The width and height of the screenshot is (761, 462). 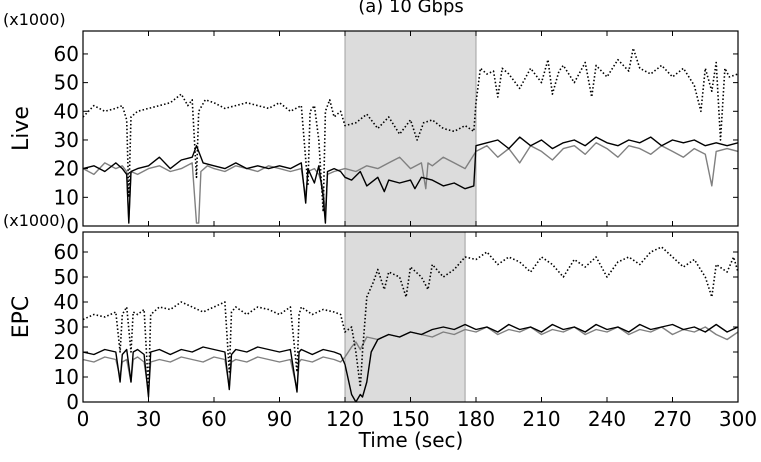 What do you see at coordinates (279, 419) in the screenshot?
I see `x-tick-label: 90` at bounding box center [279, 419].